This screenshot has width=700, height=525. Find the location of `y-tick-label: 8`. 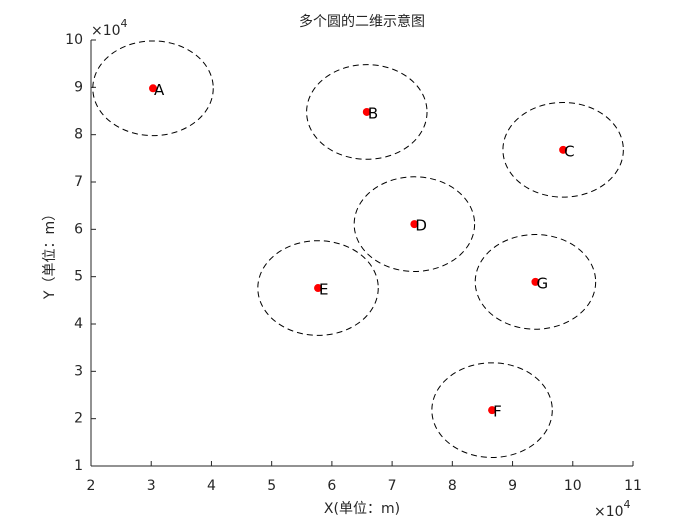

y-tick-label: 8 is located at coordinates (78, 135).